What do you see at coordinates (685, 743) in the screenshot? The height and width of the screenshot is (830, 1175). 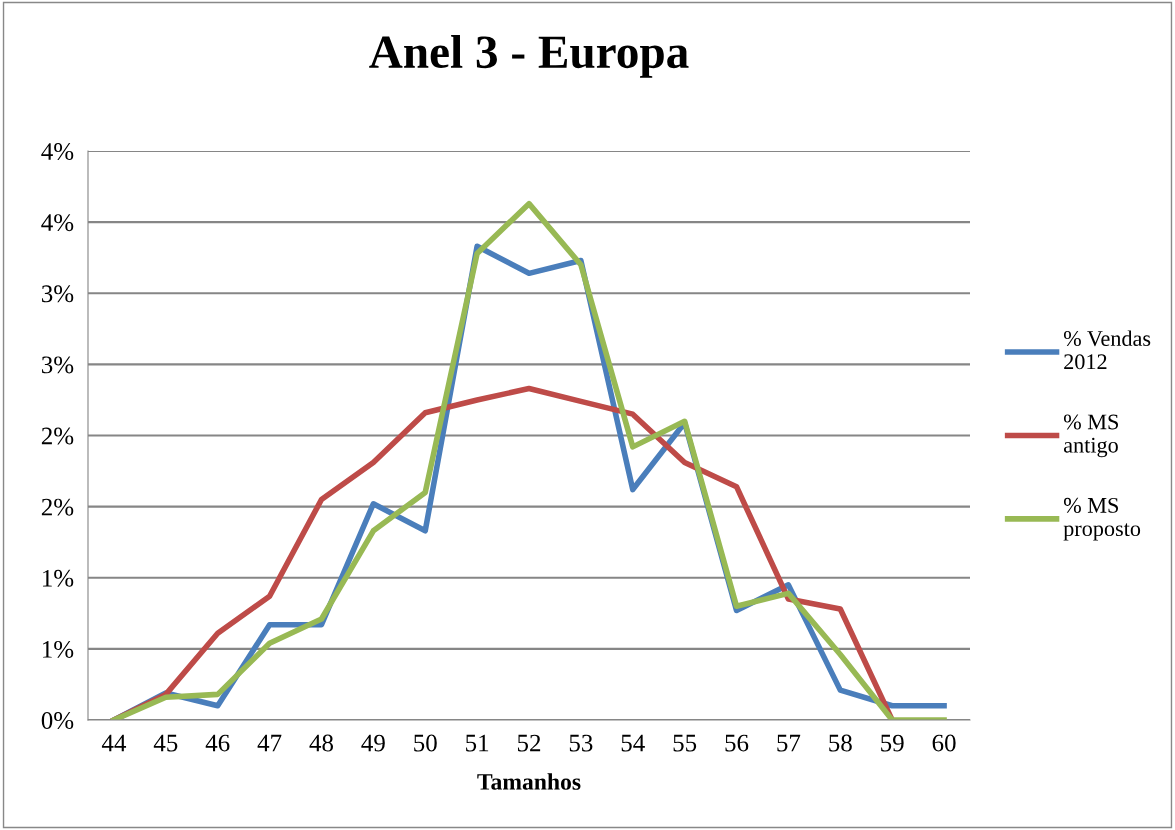 I see `x-tick-label: 55` at bounding box center [685, 743].